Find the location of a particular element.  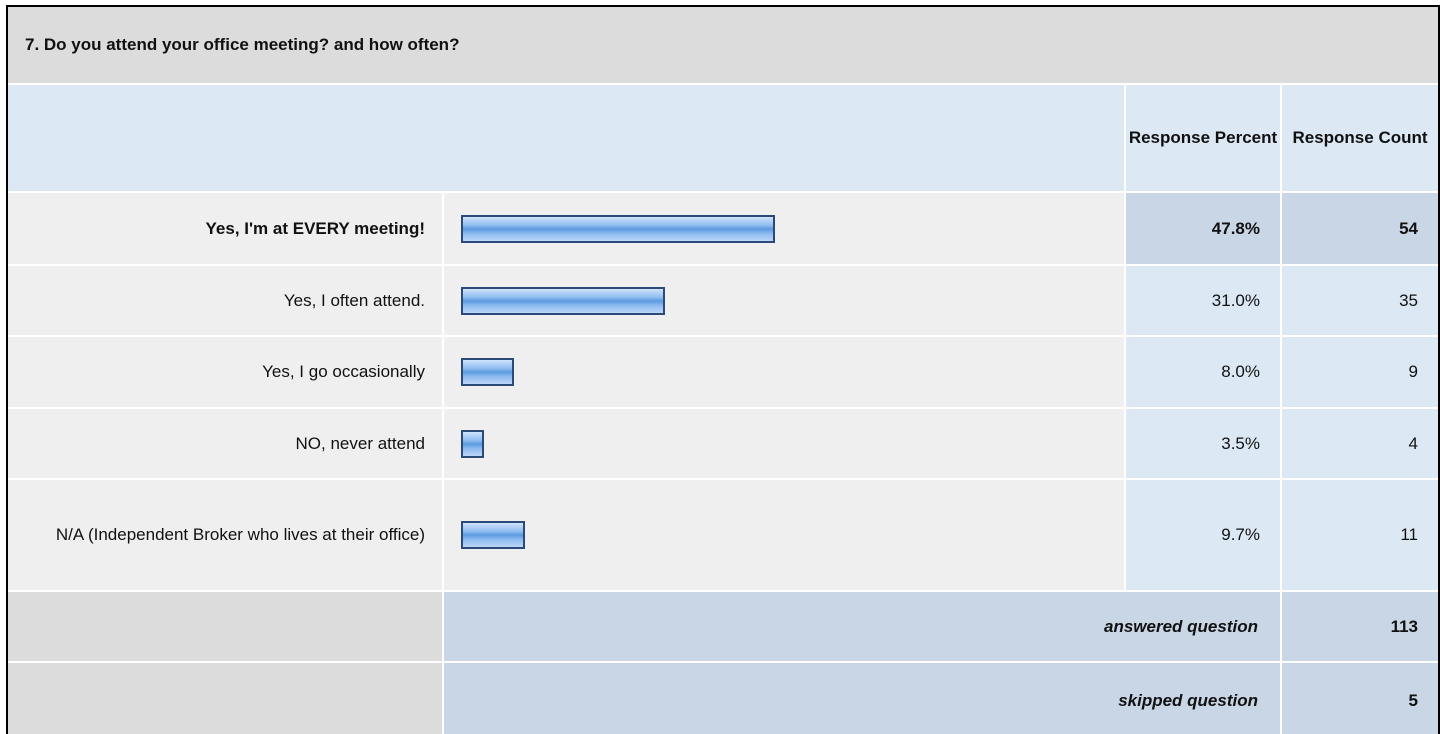

response-percent: 8.0% is located at coordinates (1203, 372).